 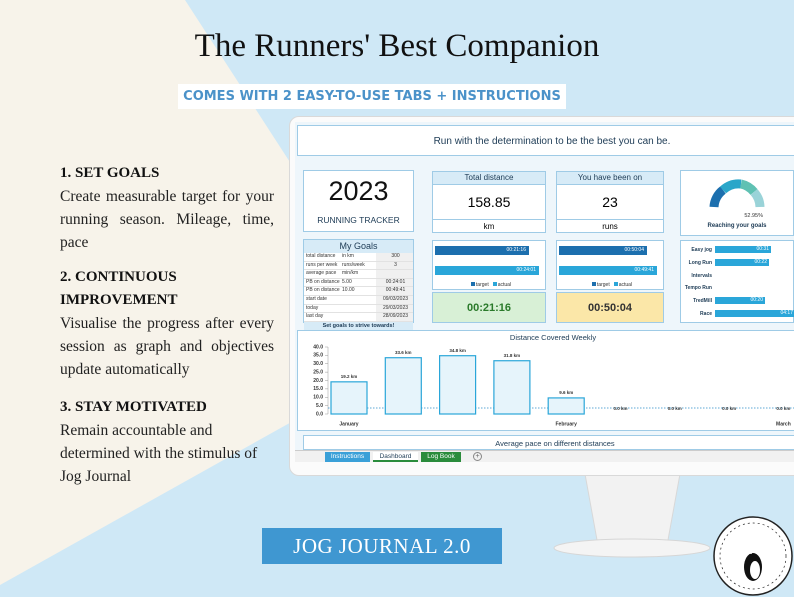 I want to click on goal-cell: start date, so click(x=316, y=298).